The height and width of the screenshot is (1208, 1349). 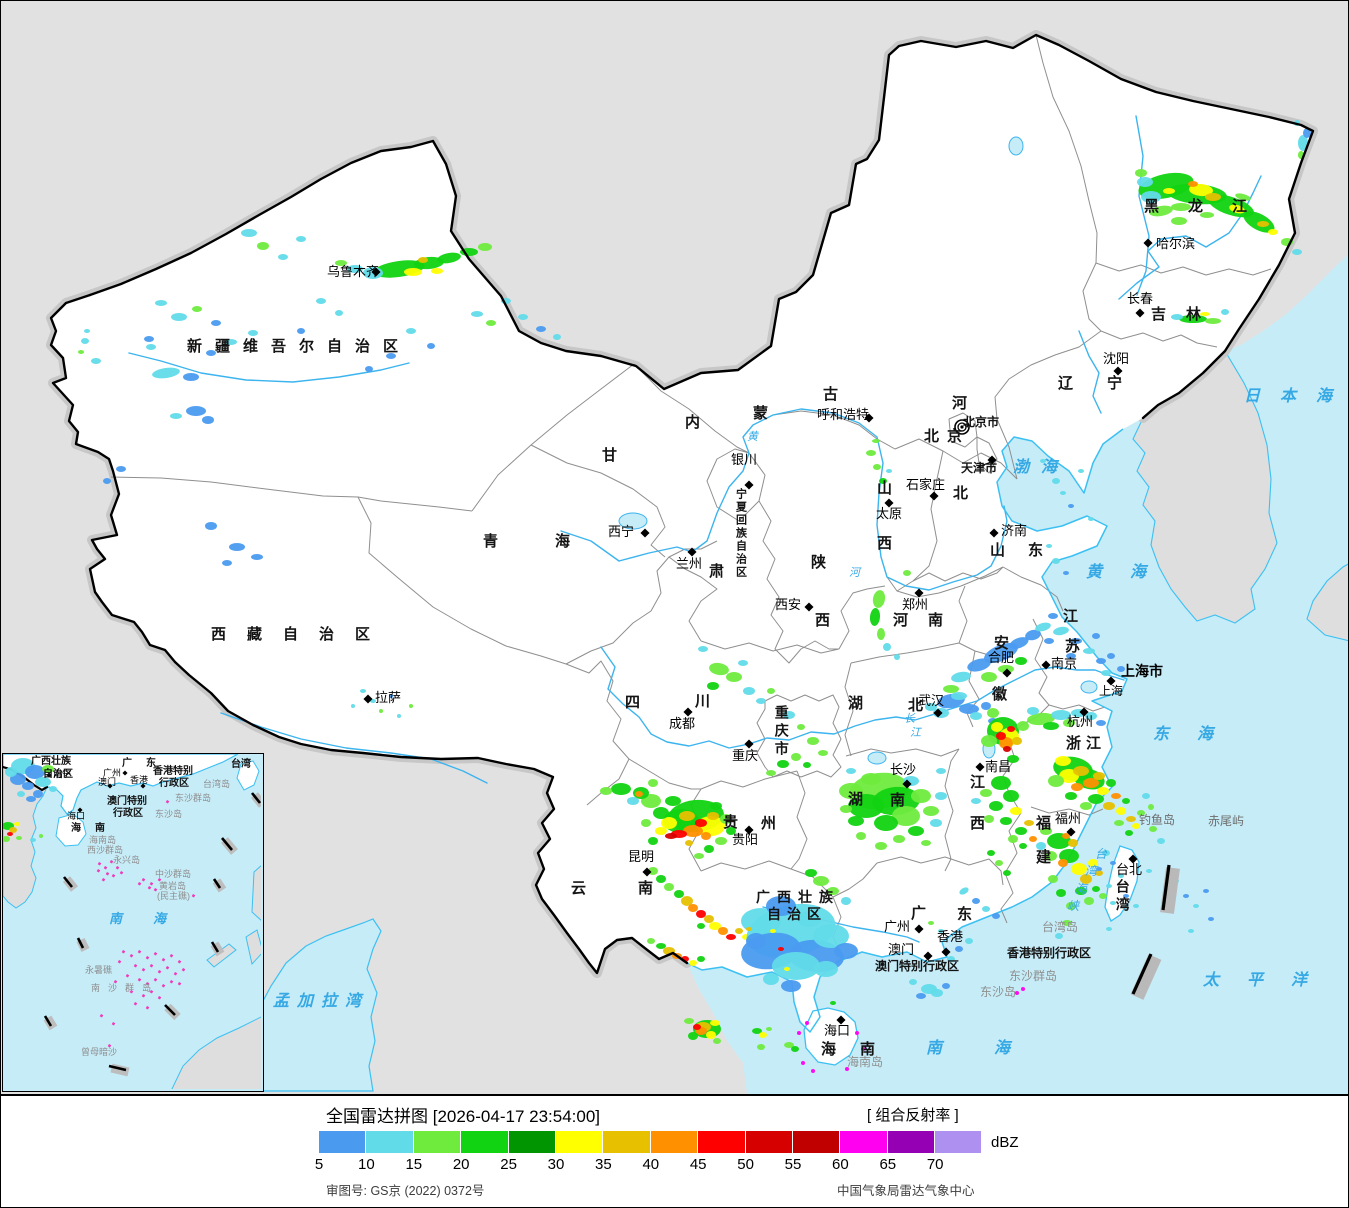 What do you see at coordinates (173, 886) in the screenshot?
I see `label-黄岩岛: 黄岩岛` at bounding box center [173, 886].